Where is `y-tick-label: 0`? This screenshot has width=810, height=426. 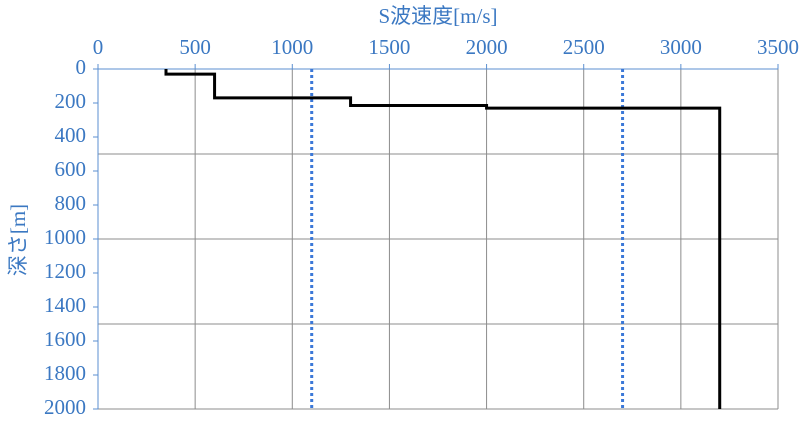 y-tick-label: 0 is located at coordinates (81, 67).